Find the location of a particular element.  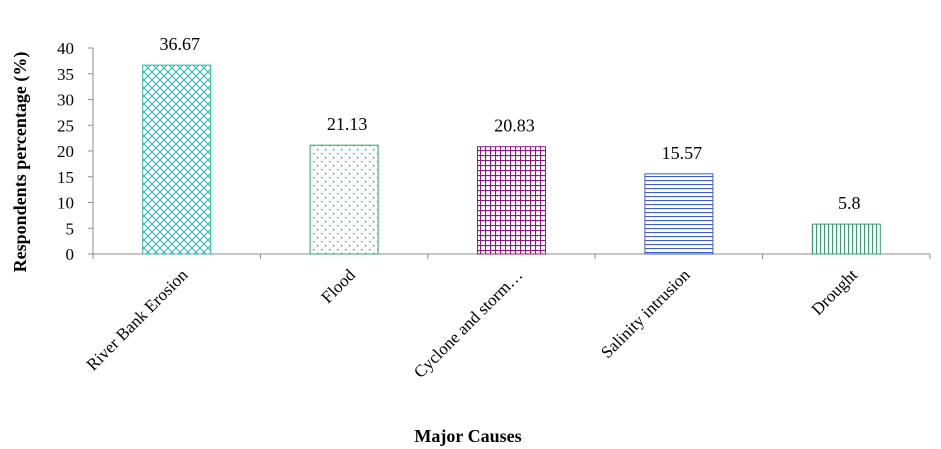

y-tick-label: 0 is located at coordinates (70, 254).